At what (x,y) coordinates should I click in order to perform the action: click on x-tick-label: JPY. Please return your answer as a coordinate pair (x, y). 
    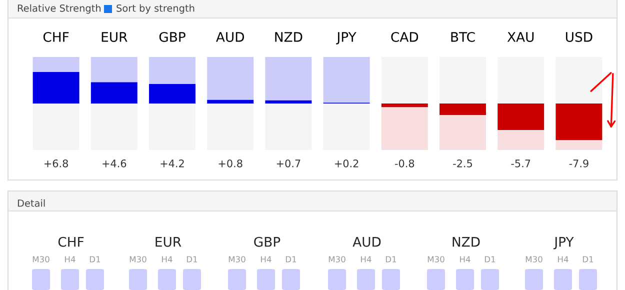
    Looking at the image, I should click on (346, 38).